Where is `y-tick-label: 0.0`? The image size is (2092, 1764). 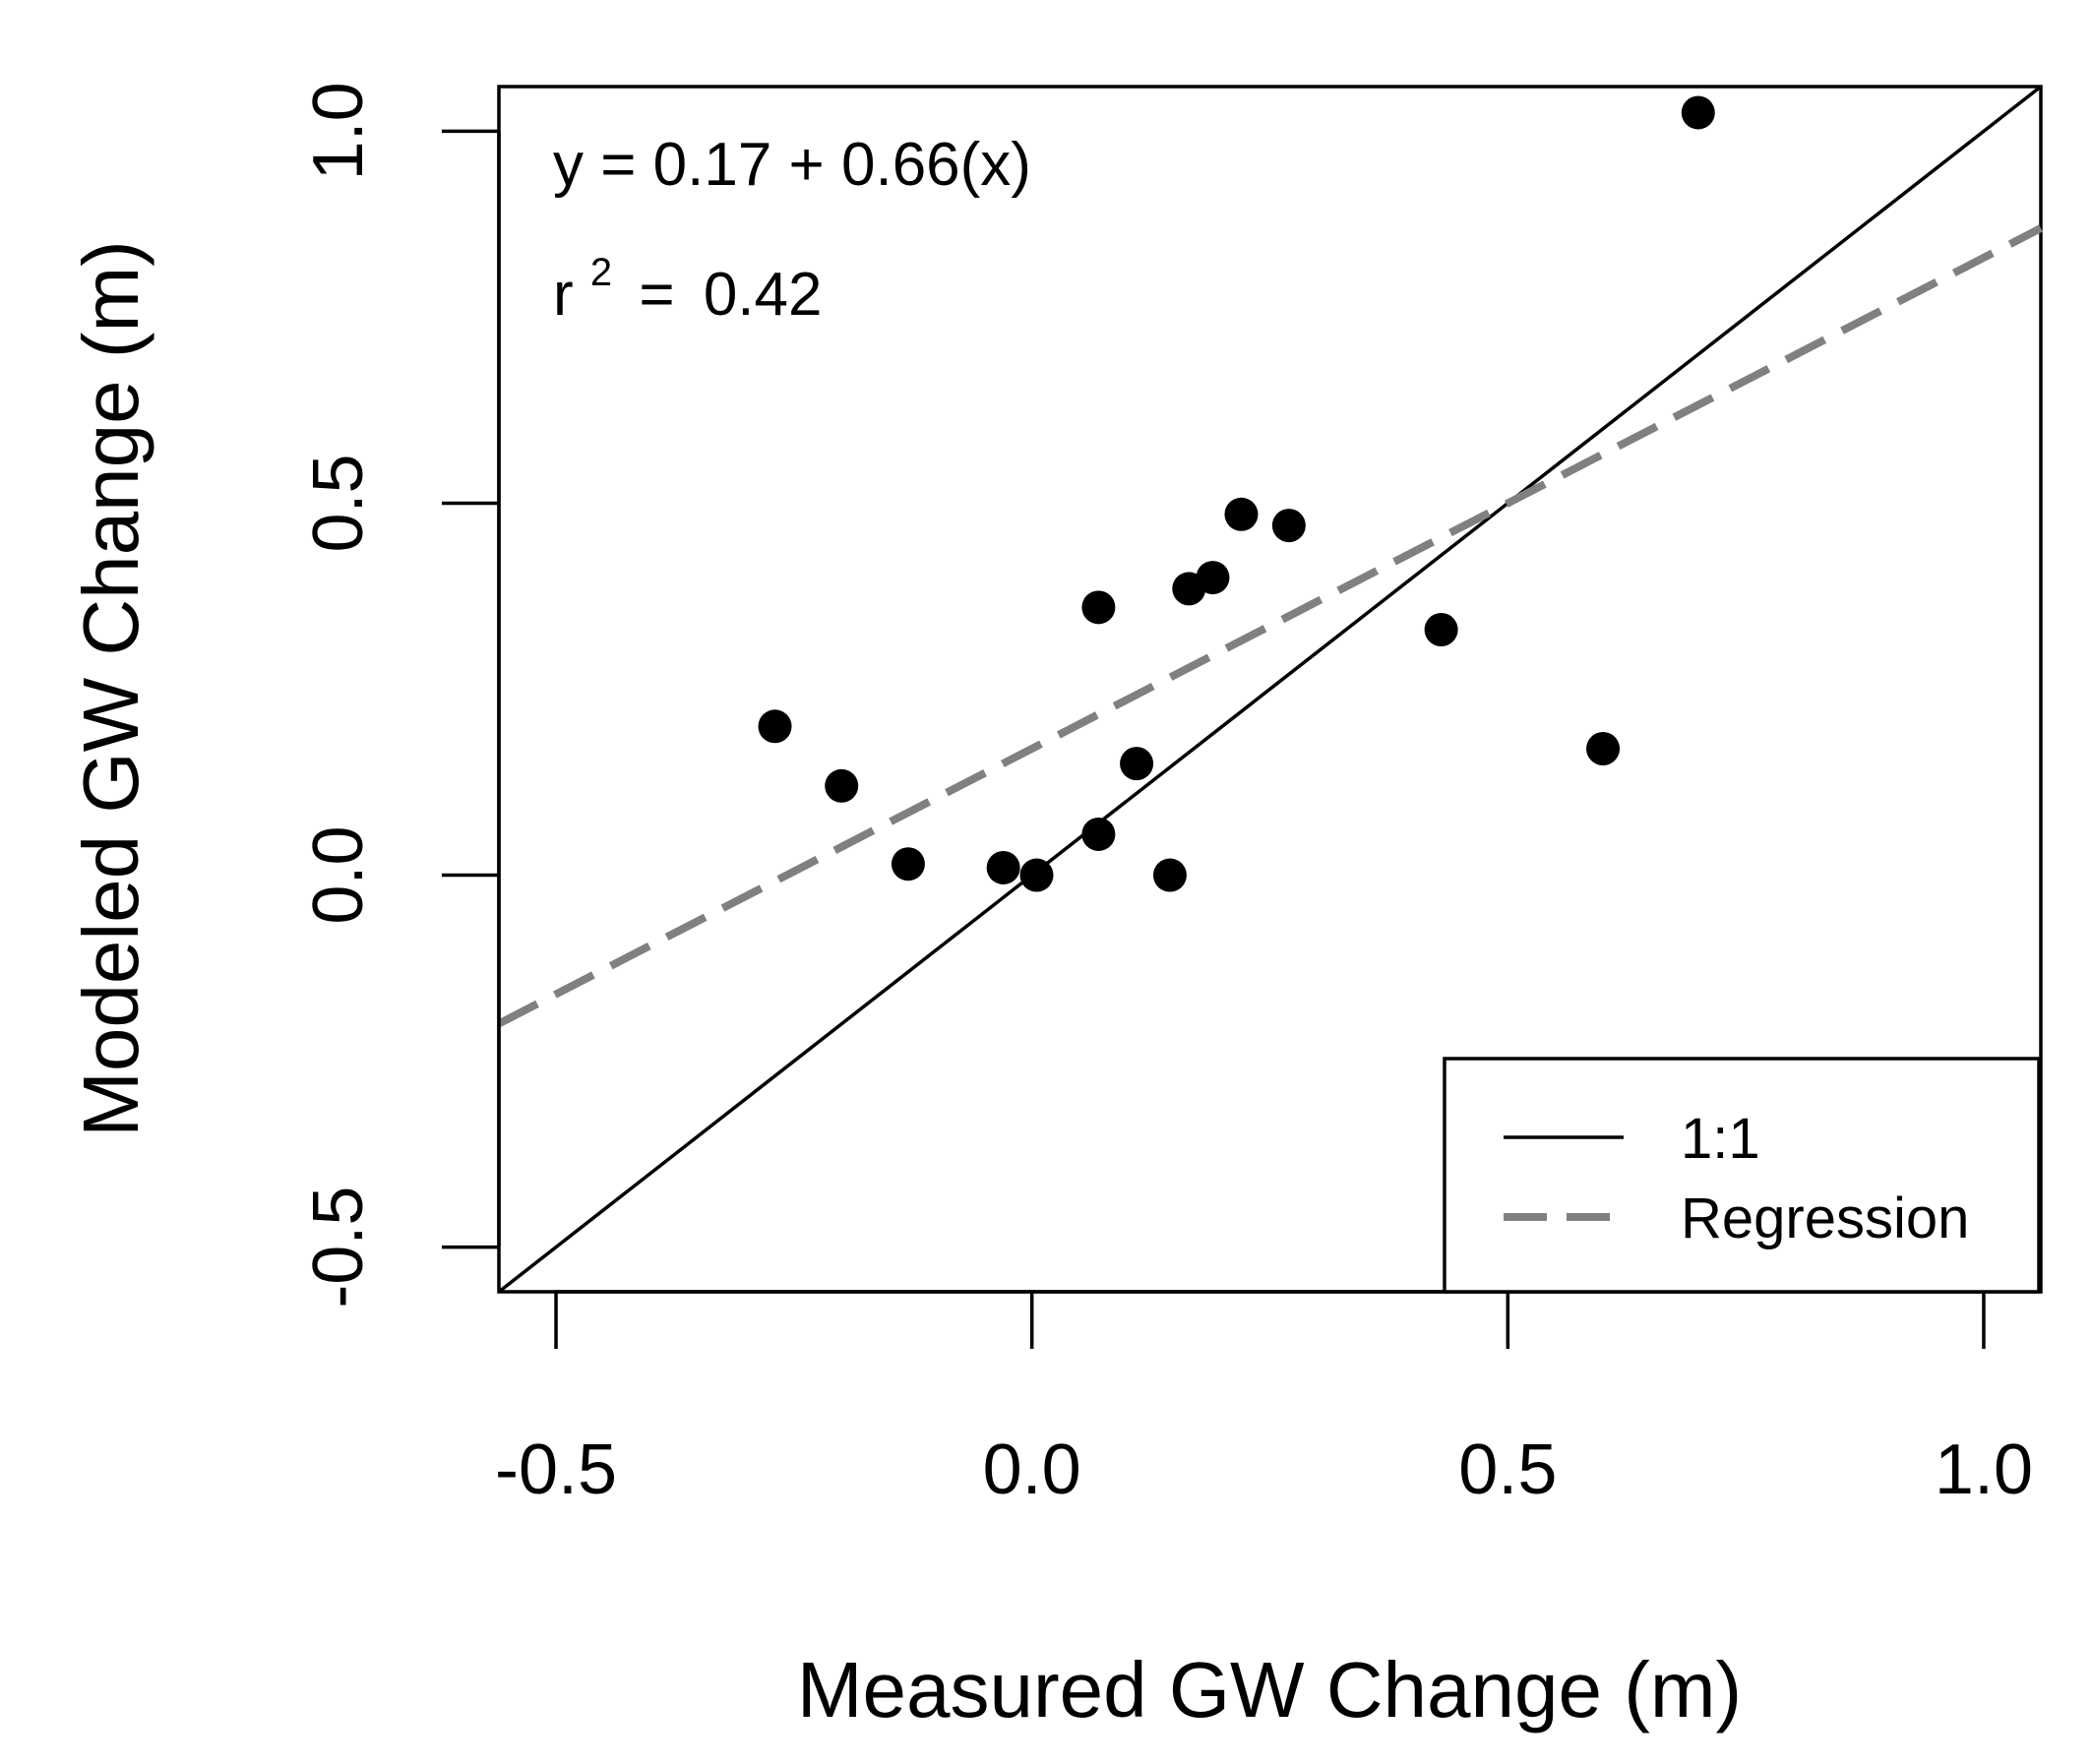
y-tick-label: 0.0 is located at coordinates (338, 874).